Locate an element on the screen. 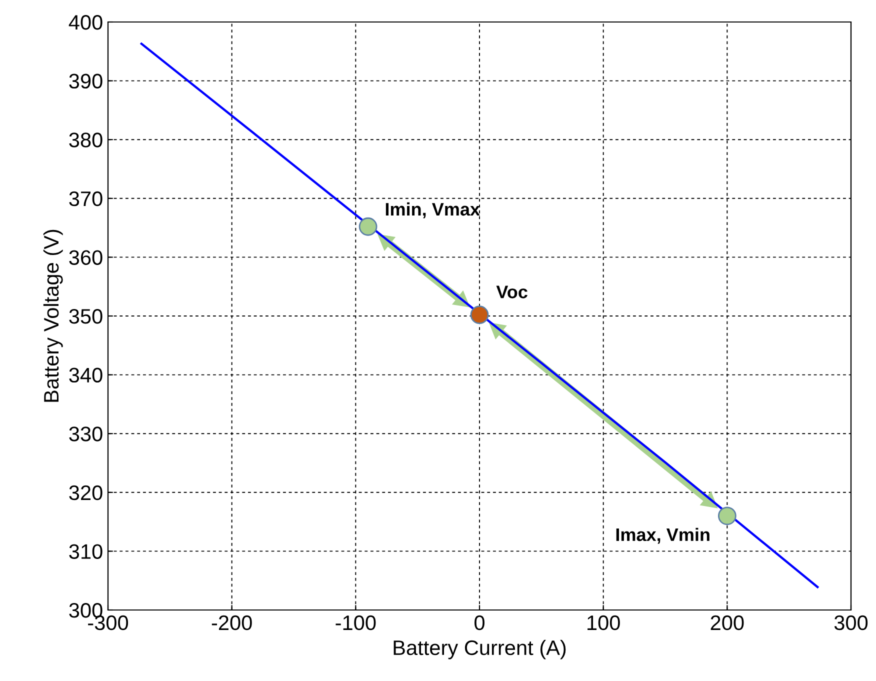  annotation: Voc is located at coordinates (512, 292).